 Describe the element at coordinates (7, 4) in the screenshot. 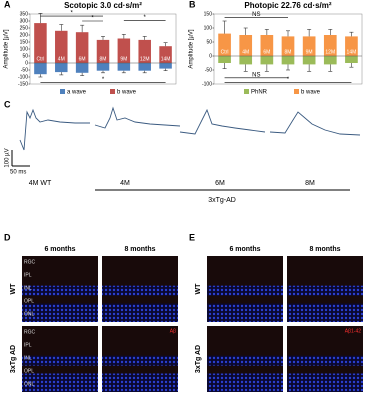

I see `panel-label: A` at that location.